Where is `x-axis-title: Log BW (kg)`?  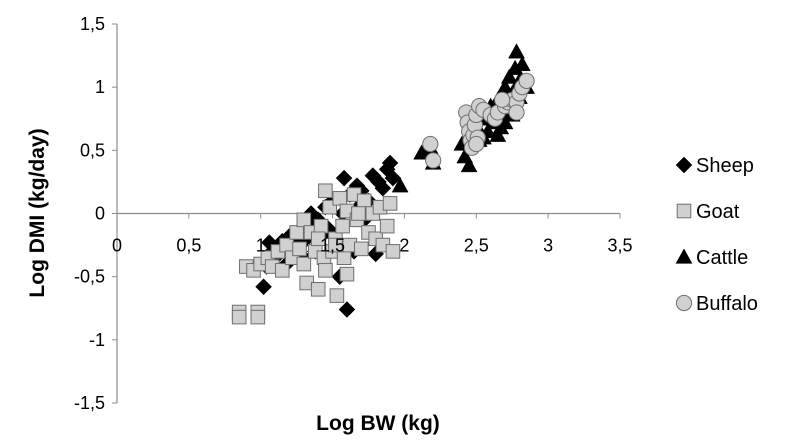
x-axis-title: Log BW (kg) is located at coordinates (378, 423).